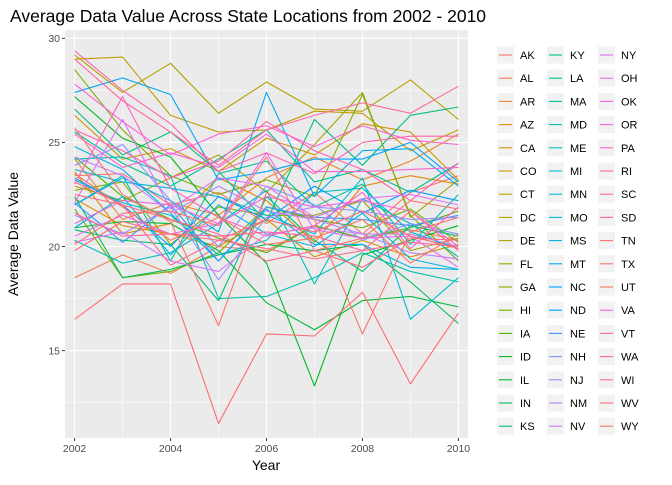  Describe the element at coordinates (516, 194) in the screenshot. I see `legend-item-ct: CT` at that location.